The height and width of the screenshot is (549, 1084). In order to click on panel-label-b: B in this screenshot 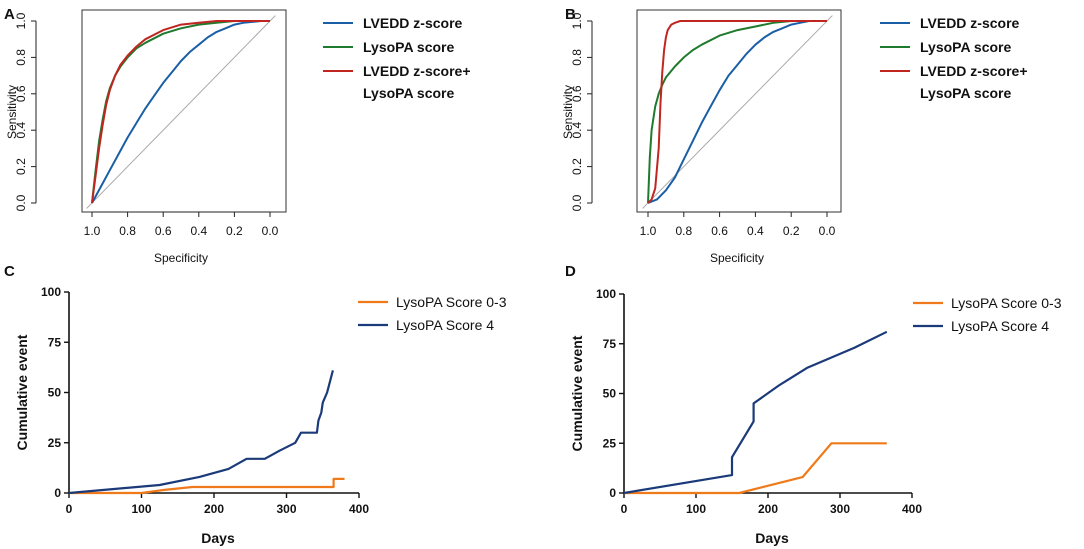, I will do `click(570, 14)`.